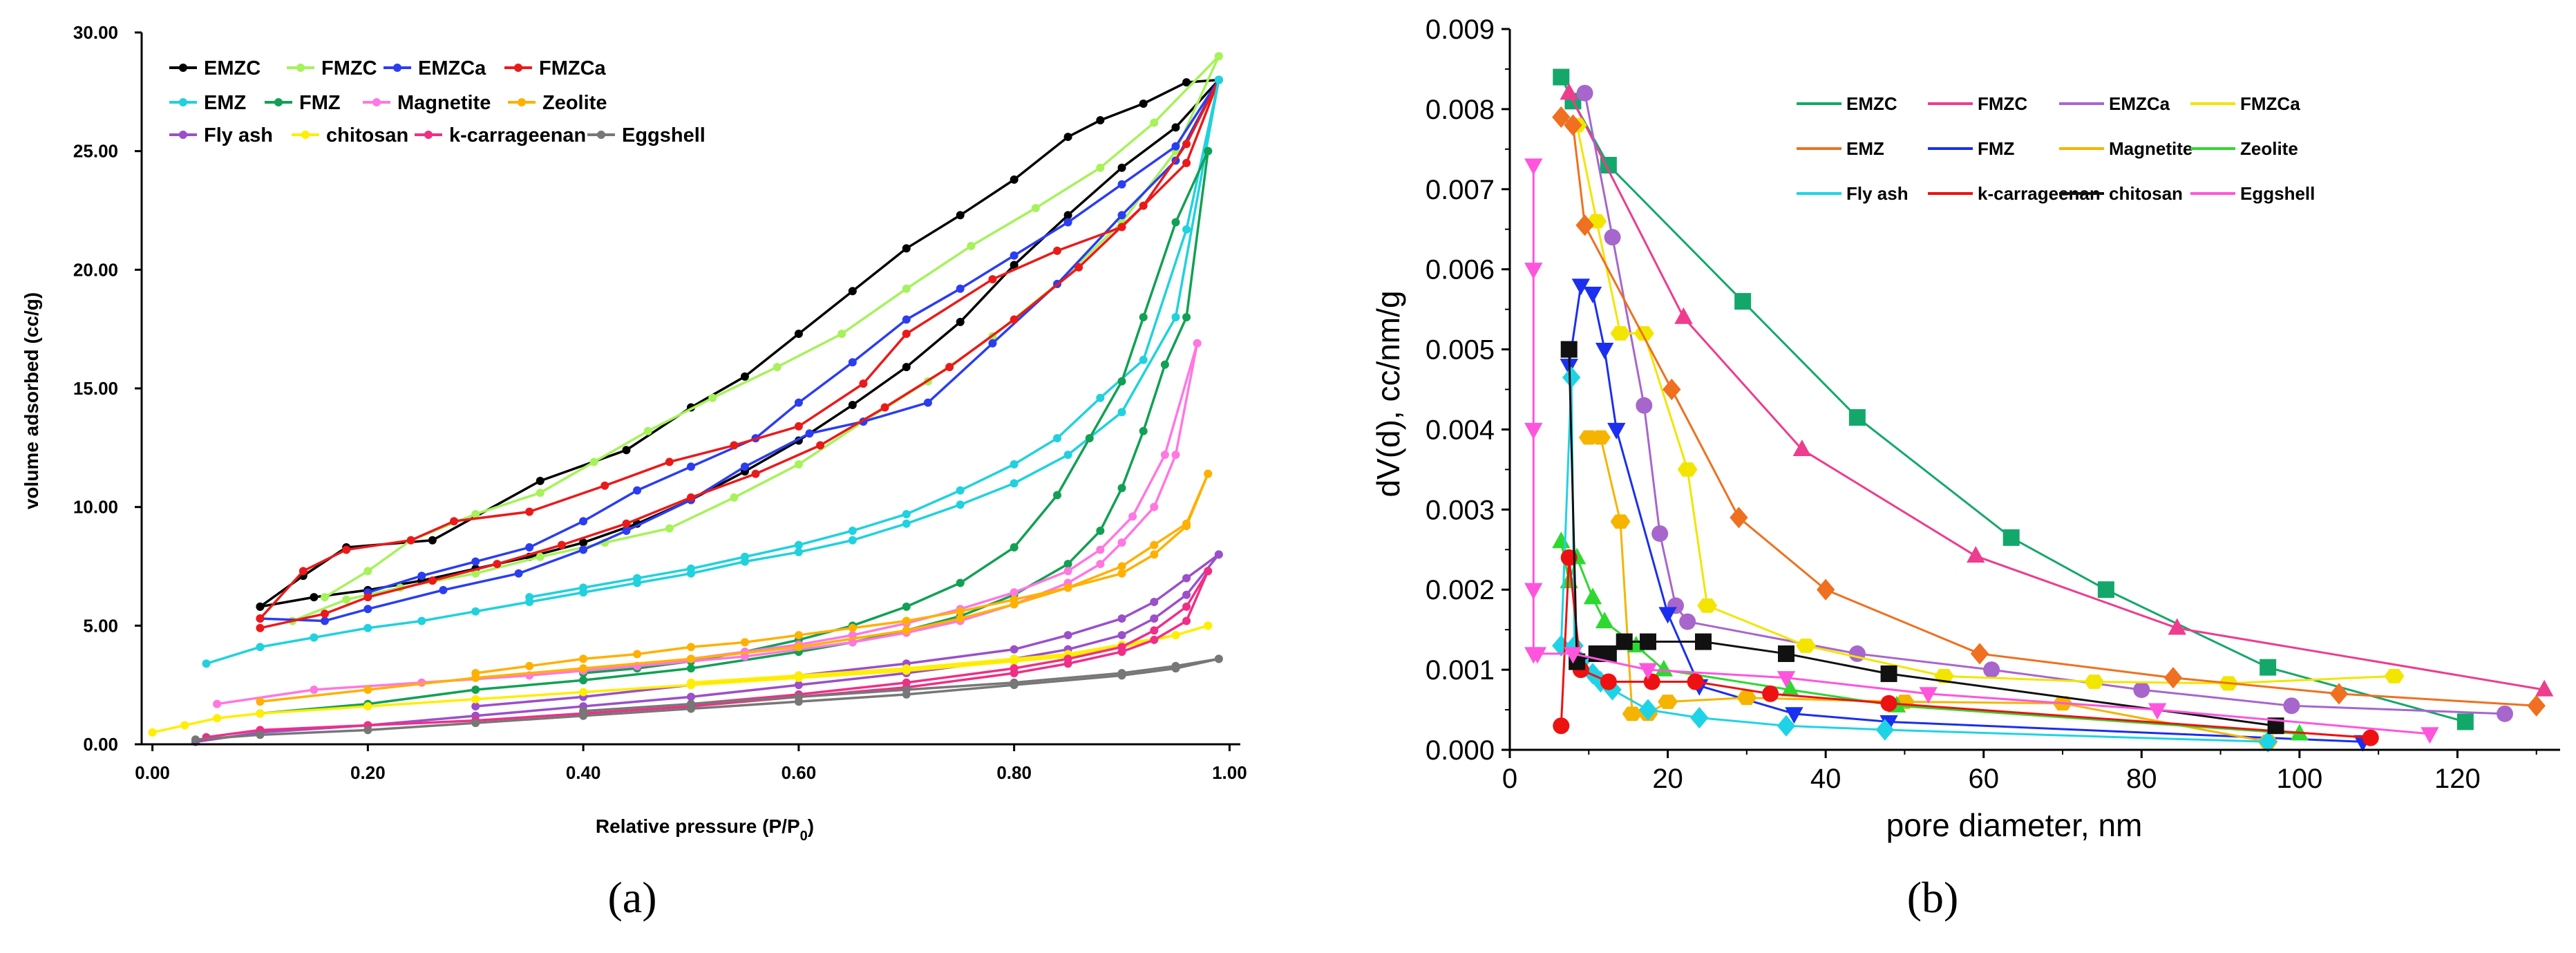 This screenshot has width=2576, height=953. Describe the element at coordinates (1186, 620) in the screenshot. I see `panel-a-k-carrageenan-point` at that location.